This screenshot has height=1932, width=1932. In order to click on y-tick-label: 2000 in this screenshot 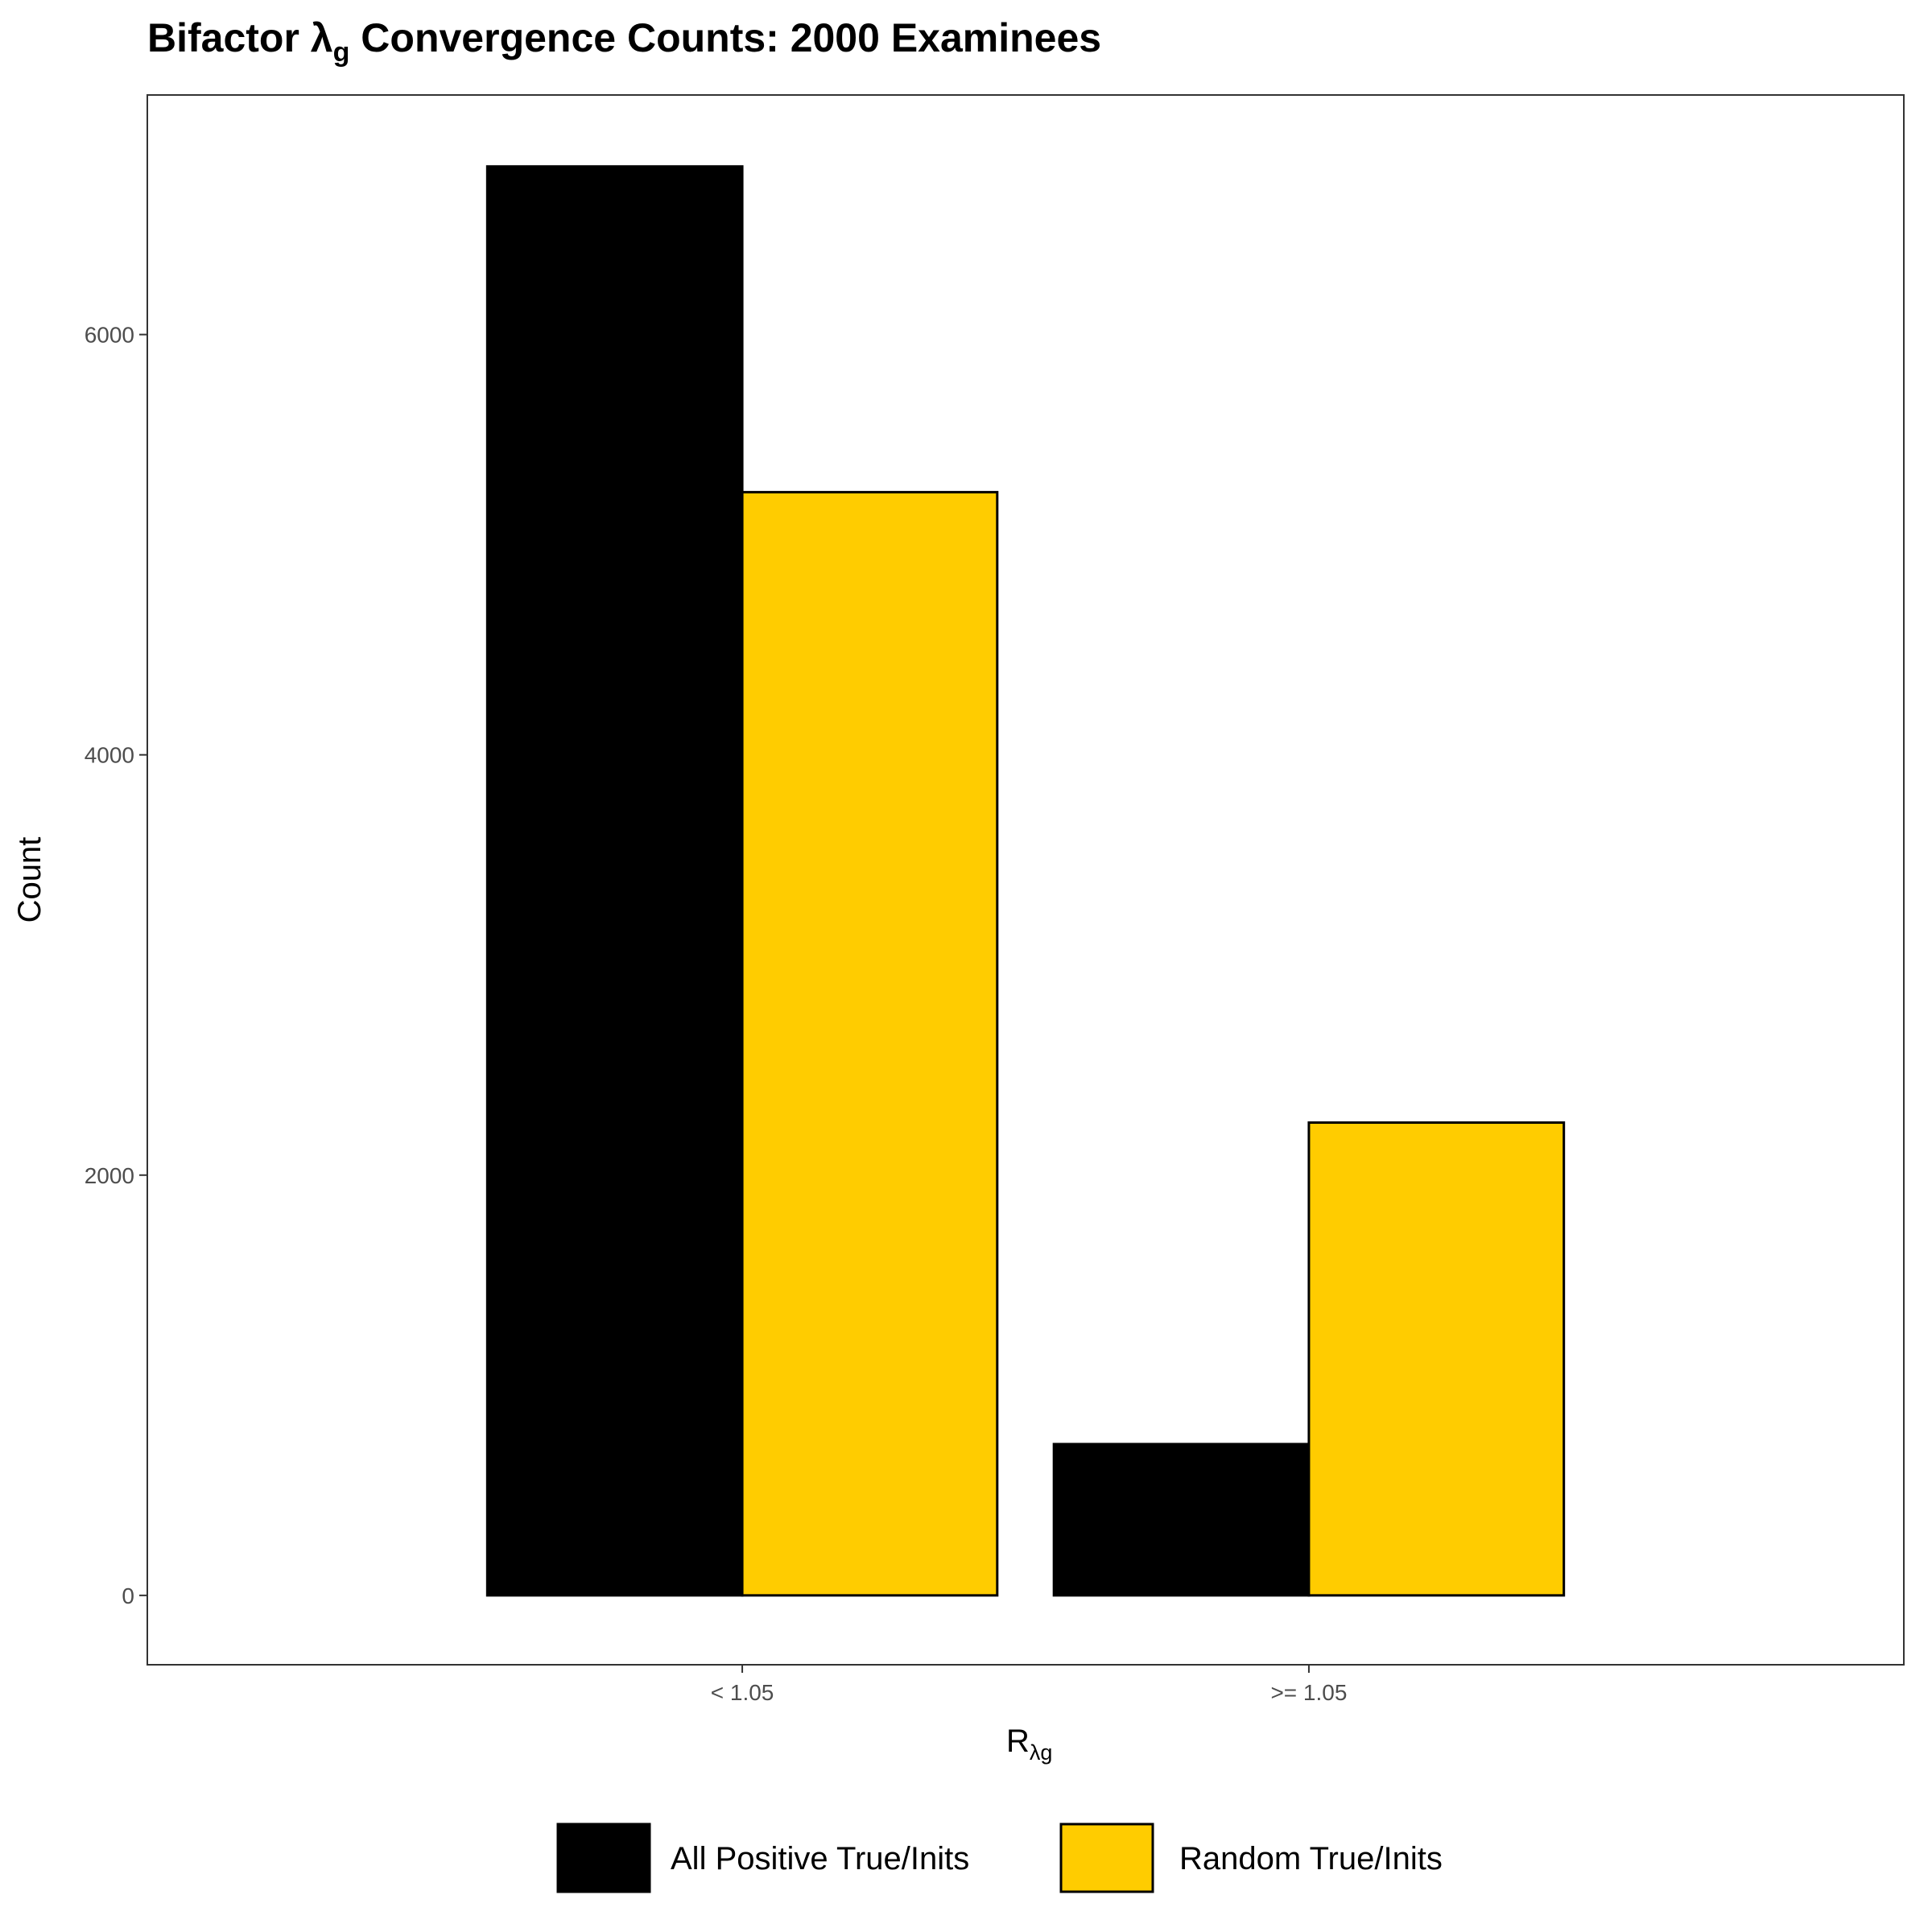, I will do `click(109, 1175)`.